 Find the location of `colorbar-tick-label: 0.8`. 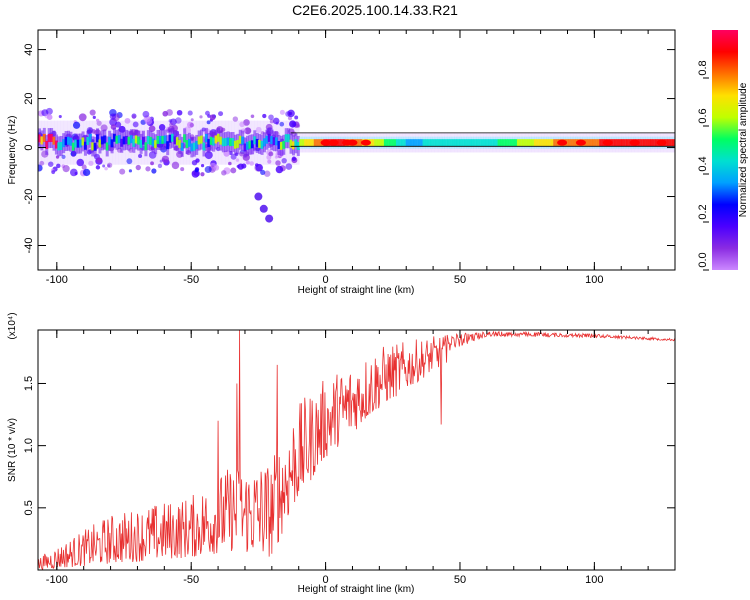

colorbar-tick-label: 0.8 is located at coordinates (703, 67).